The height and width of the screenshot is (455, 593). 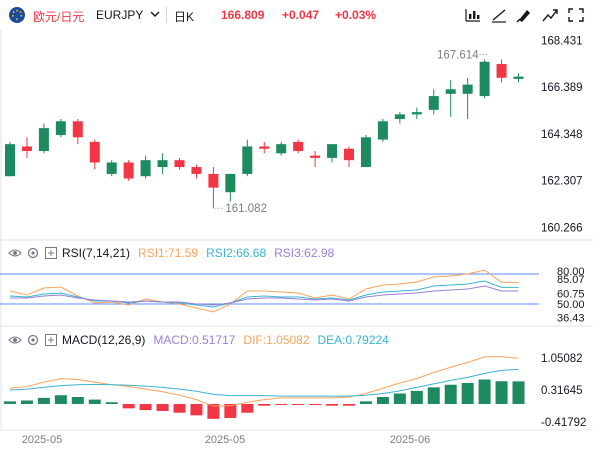 I want to click on rsi-series-line-rsi3, so click(x=264, y=295).